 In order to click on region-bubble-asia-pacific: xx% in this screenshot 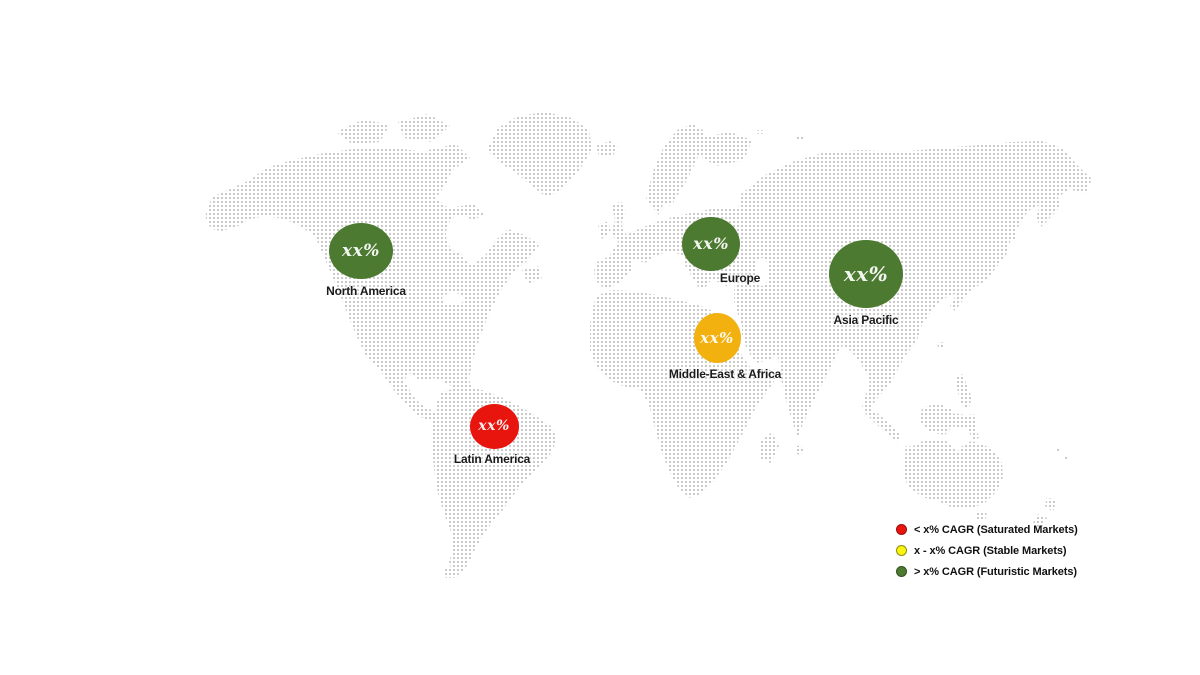, I will do `click(866, 274)`.